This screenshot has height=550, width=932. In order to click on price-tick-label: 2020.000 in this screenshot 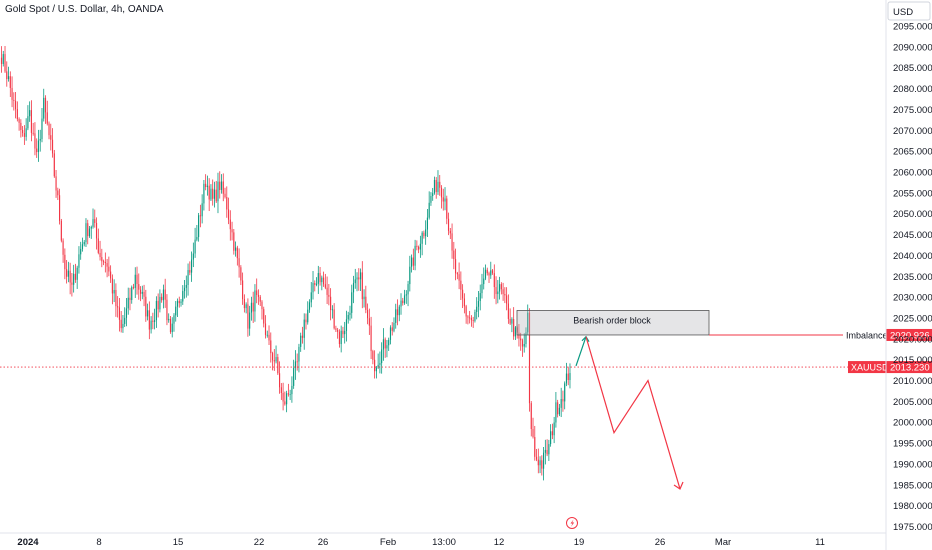, I will do `click(912, 339)`.